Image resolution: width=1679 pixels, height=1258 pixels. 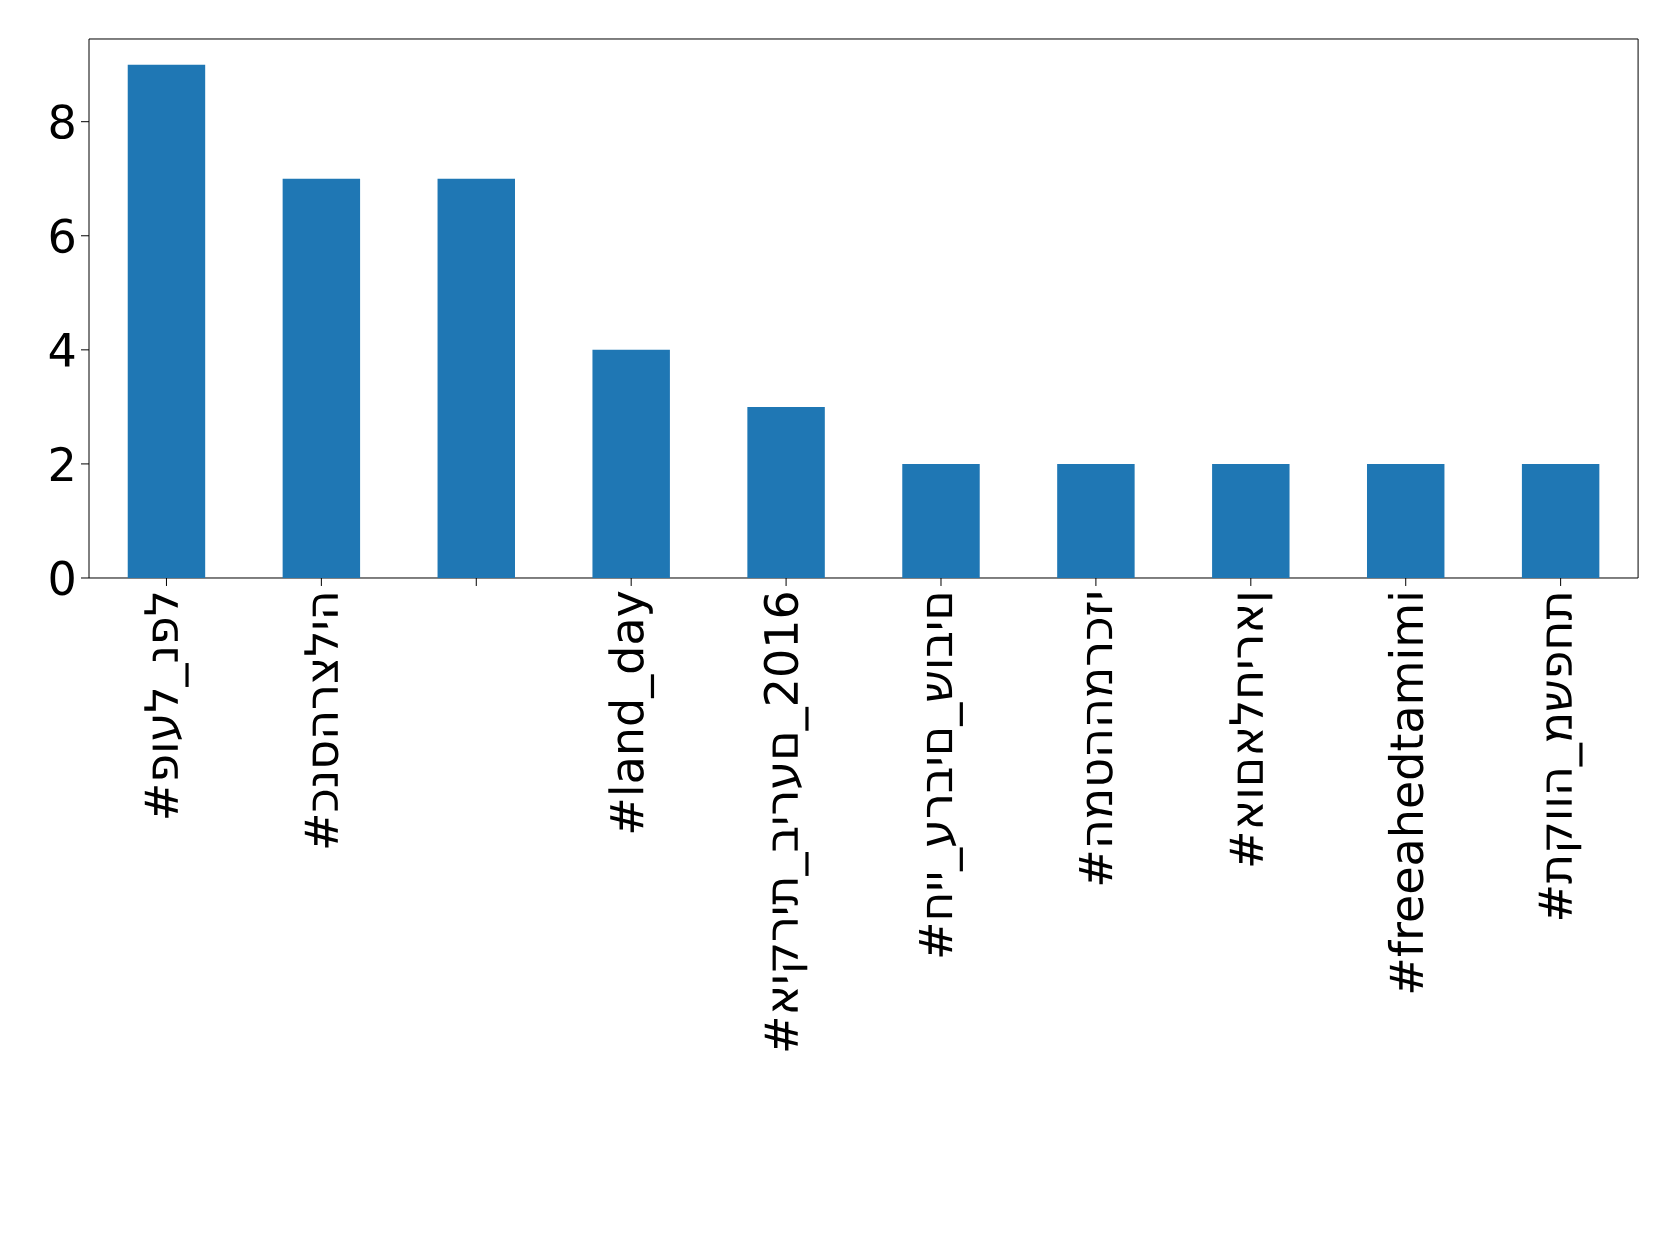 I want to click on x-tick-label: #freeahedtamimi, so click(x=1405, y=793).